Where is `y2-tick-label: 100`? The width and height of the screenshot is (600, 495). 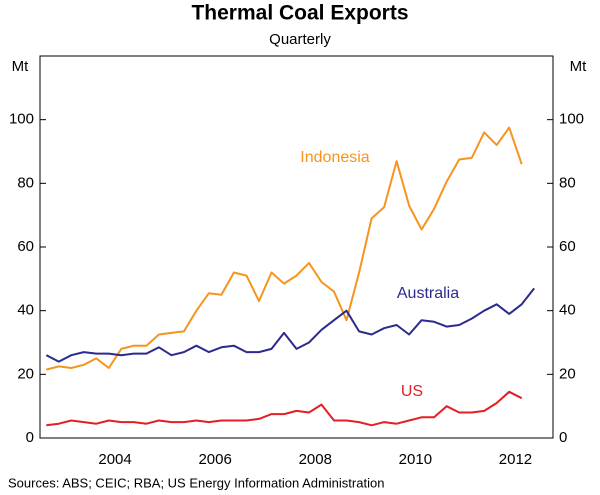 y2-tick-label: 100 is located at coordinates (571, 119).